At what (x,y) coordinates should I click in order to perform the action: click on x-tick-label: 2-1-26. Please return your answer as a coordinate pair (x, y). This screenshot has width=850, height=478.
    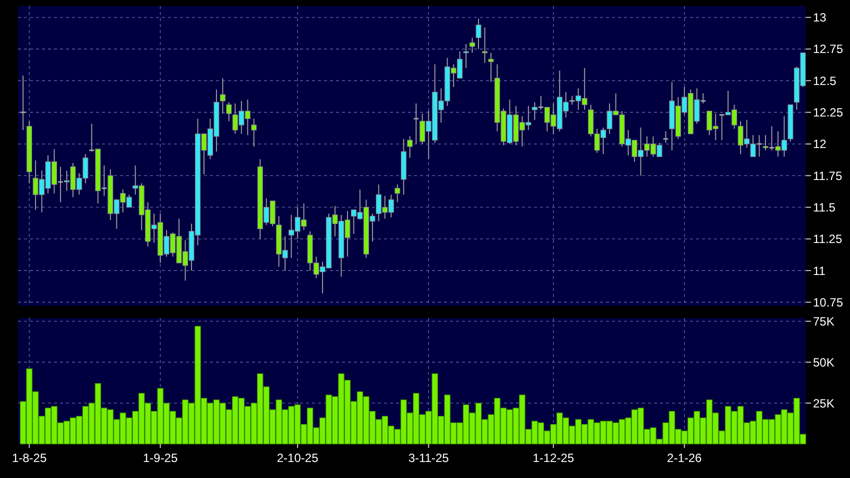
    Looking at the image, I should click on (684, 458).